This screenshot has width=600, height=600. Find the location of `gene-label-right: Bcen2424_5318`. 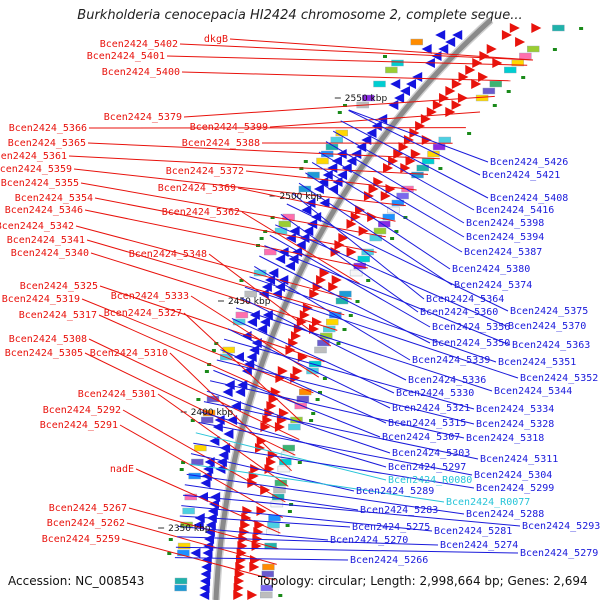

gene-label-right: Bcen2424_5318 is located at coordinates (505, 438).